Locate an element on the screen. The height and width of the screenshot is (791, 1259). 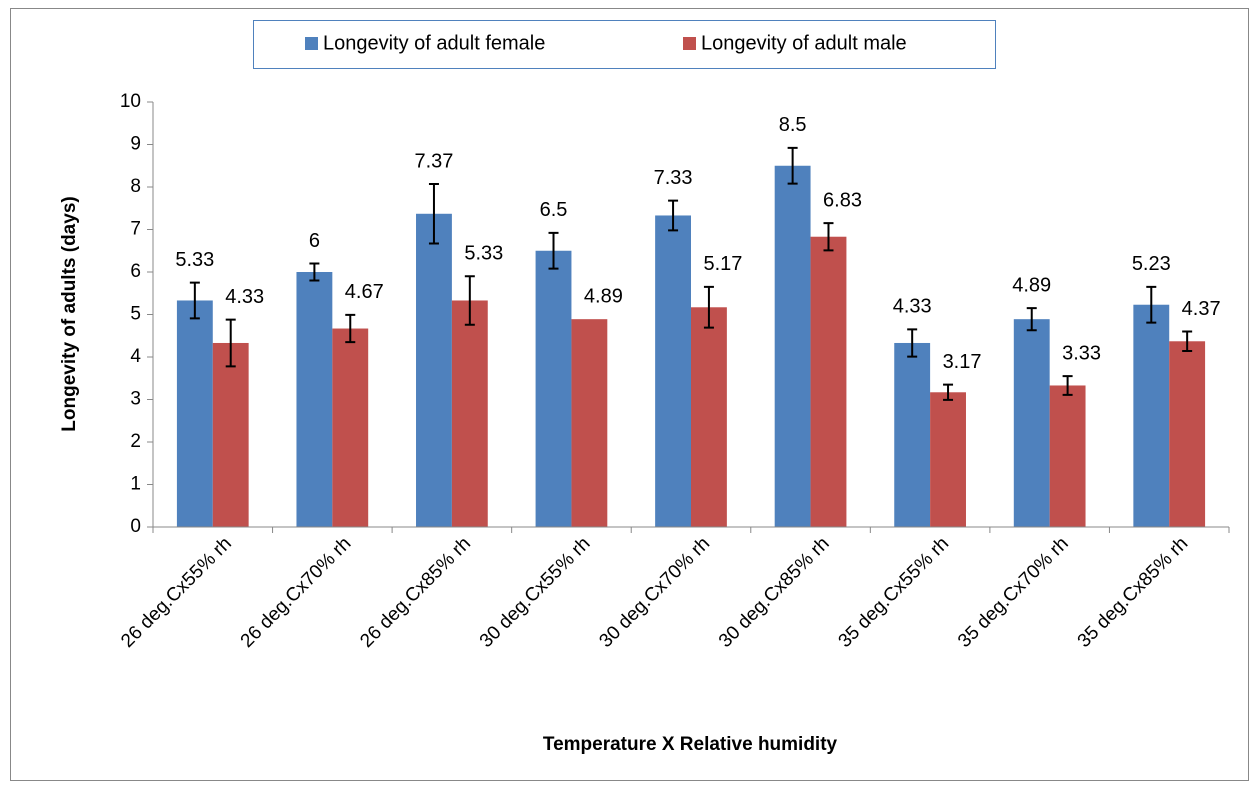
y-tick-label: 7 is located at coordinates (135, 229).